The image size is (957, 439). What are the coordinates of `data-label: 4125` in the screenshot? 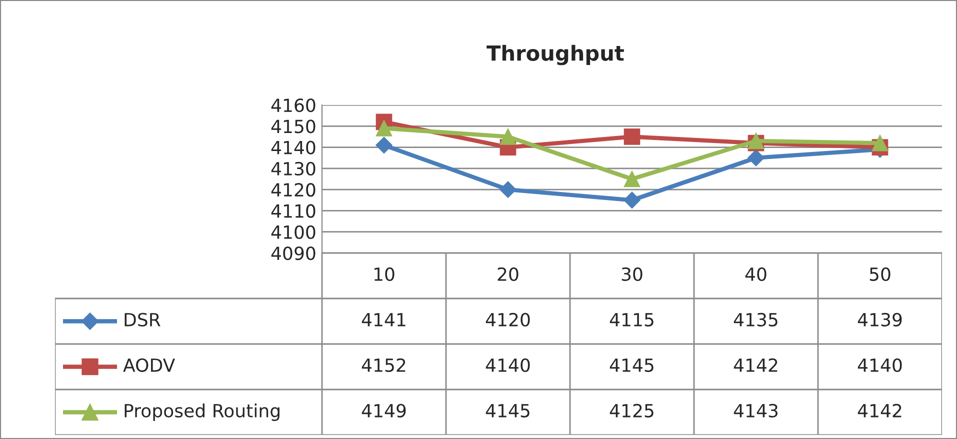 It's located at (632, 411).